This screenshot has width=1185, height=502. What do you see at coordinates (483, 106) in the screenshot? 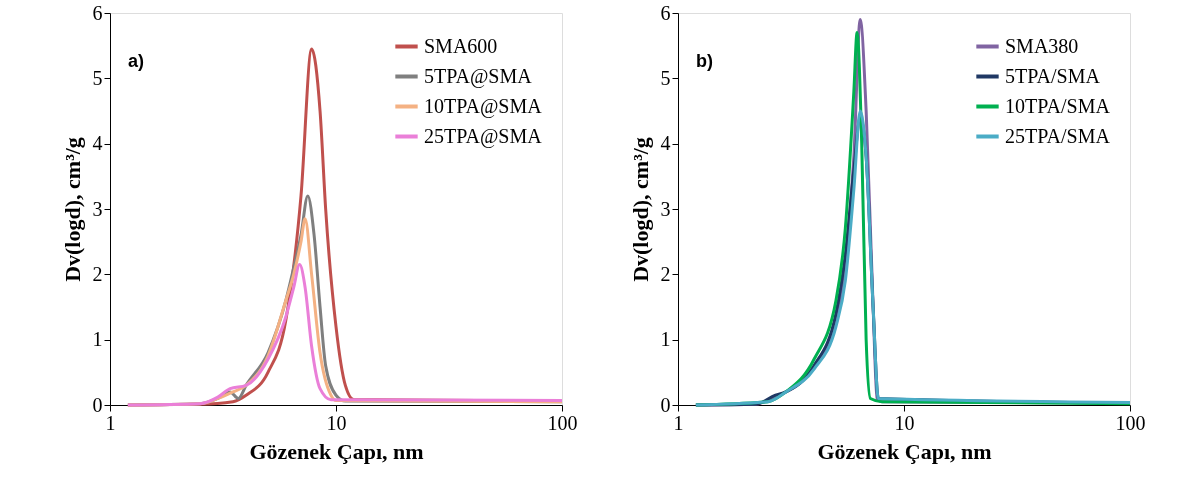
I see `legend-label: 10TPA@SMA` at bounding box center [483, 106].